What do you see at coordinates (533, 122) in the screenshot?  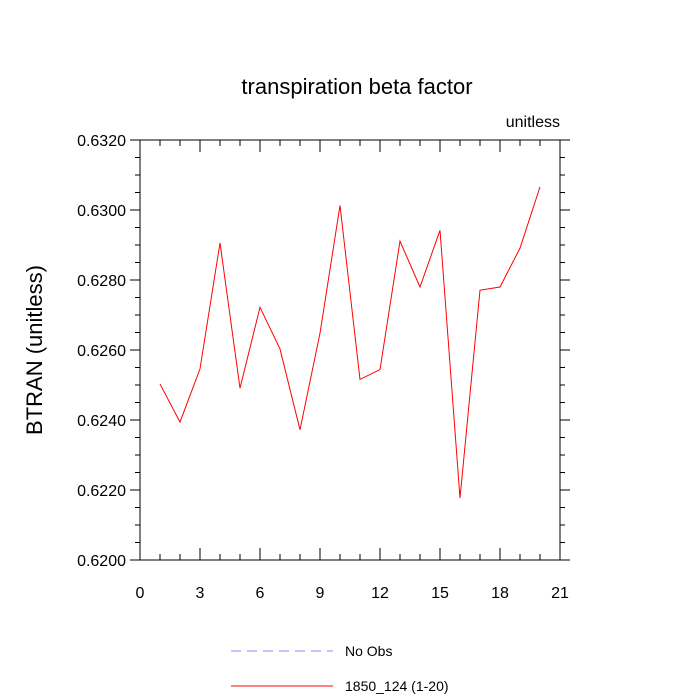 I see `units-label: unitless` at bounding box center [533, 122].